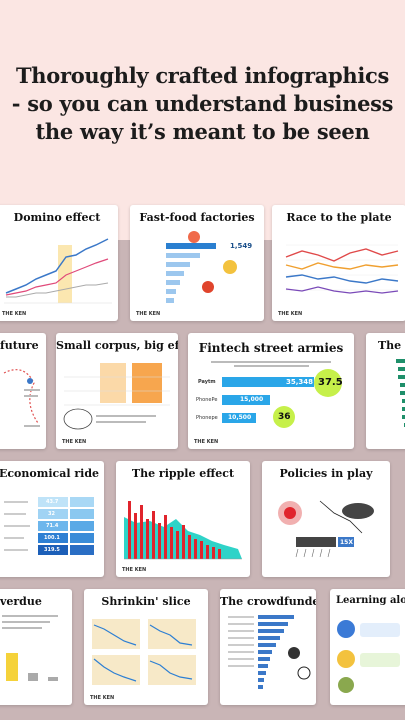  What do you see at coordinates (271, 348) in the screenshot?
I see `card-title: Fintech street armies` at bounding box center [271, 348].